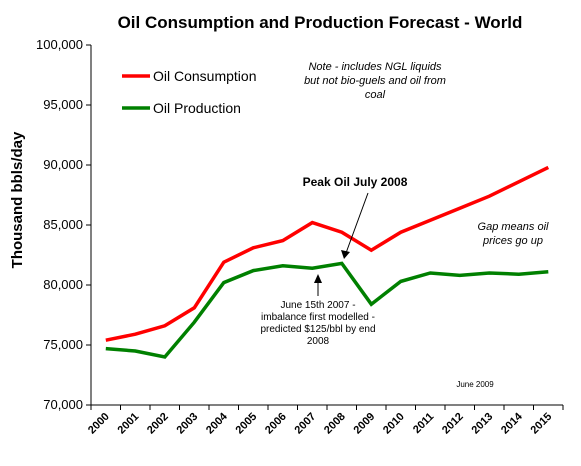 Image resolution: width=581 pixels, height=466 pixels. What do you see at coordinates (306, 424) in the screenshot?
I see `x-tick-label: 2007` at bounding box center [306, 424].